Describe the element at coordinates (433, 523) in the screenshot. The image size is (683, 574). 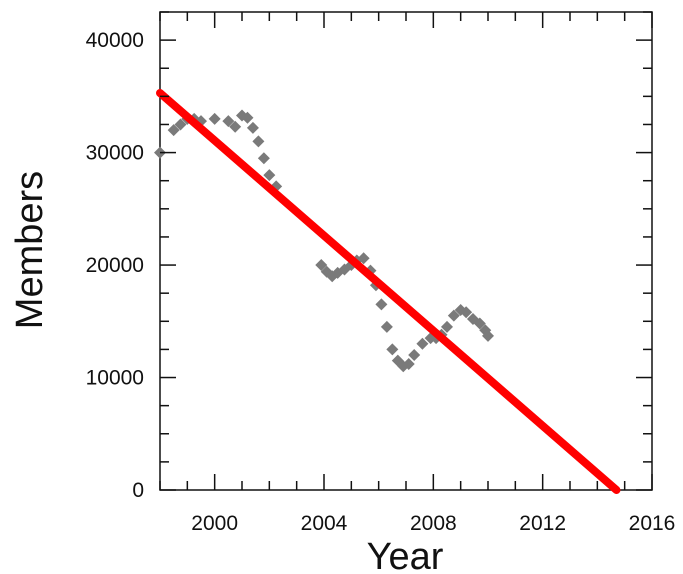
I see `x-tick-label: 2008` at that location.